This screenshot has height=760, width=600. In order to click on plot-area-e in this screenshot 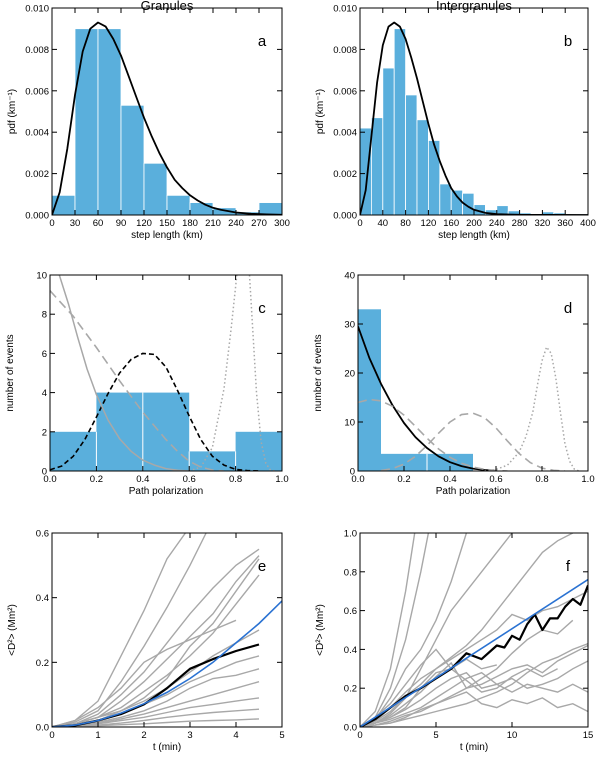, I will do `click(167, 630)`.